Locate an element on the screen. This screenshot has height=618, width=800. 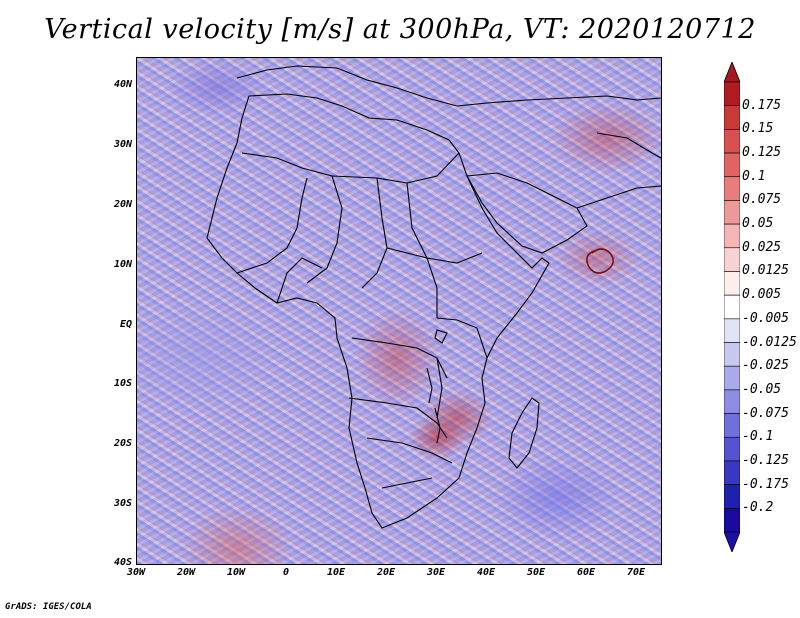
colorbar is located at coordinates (732, 307).